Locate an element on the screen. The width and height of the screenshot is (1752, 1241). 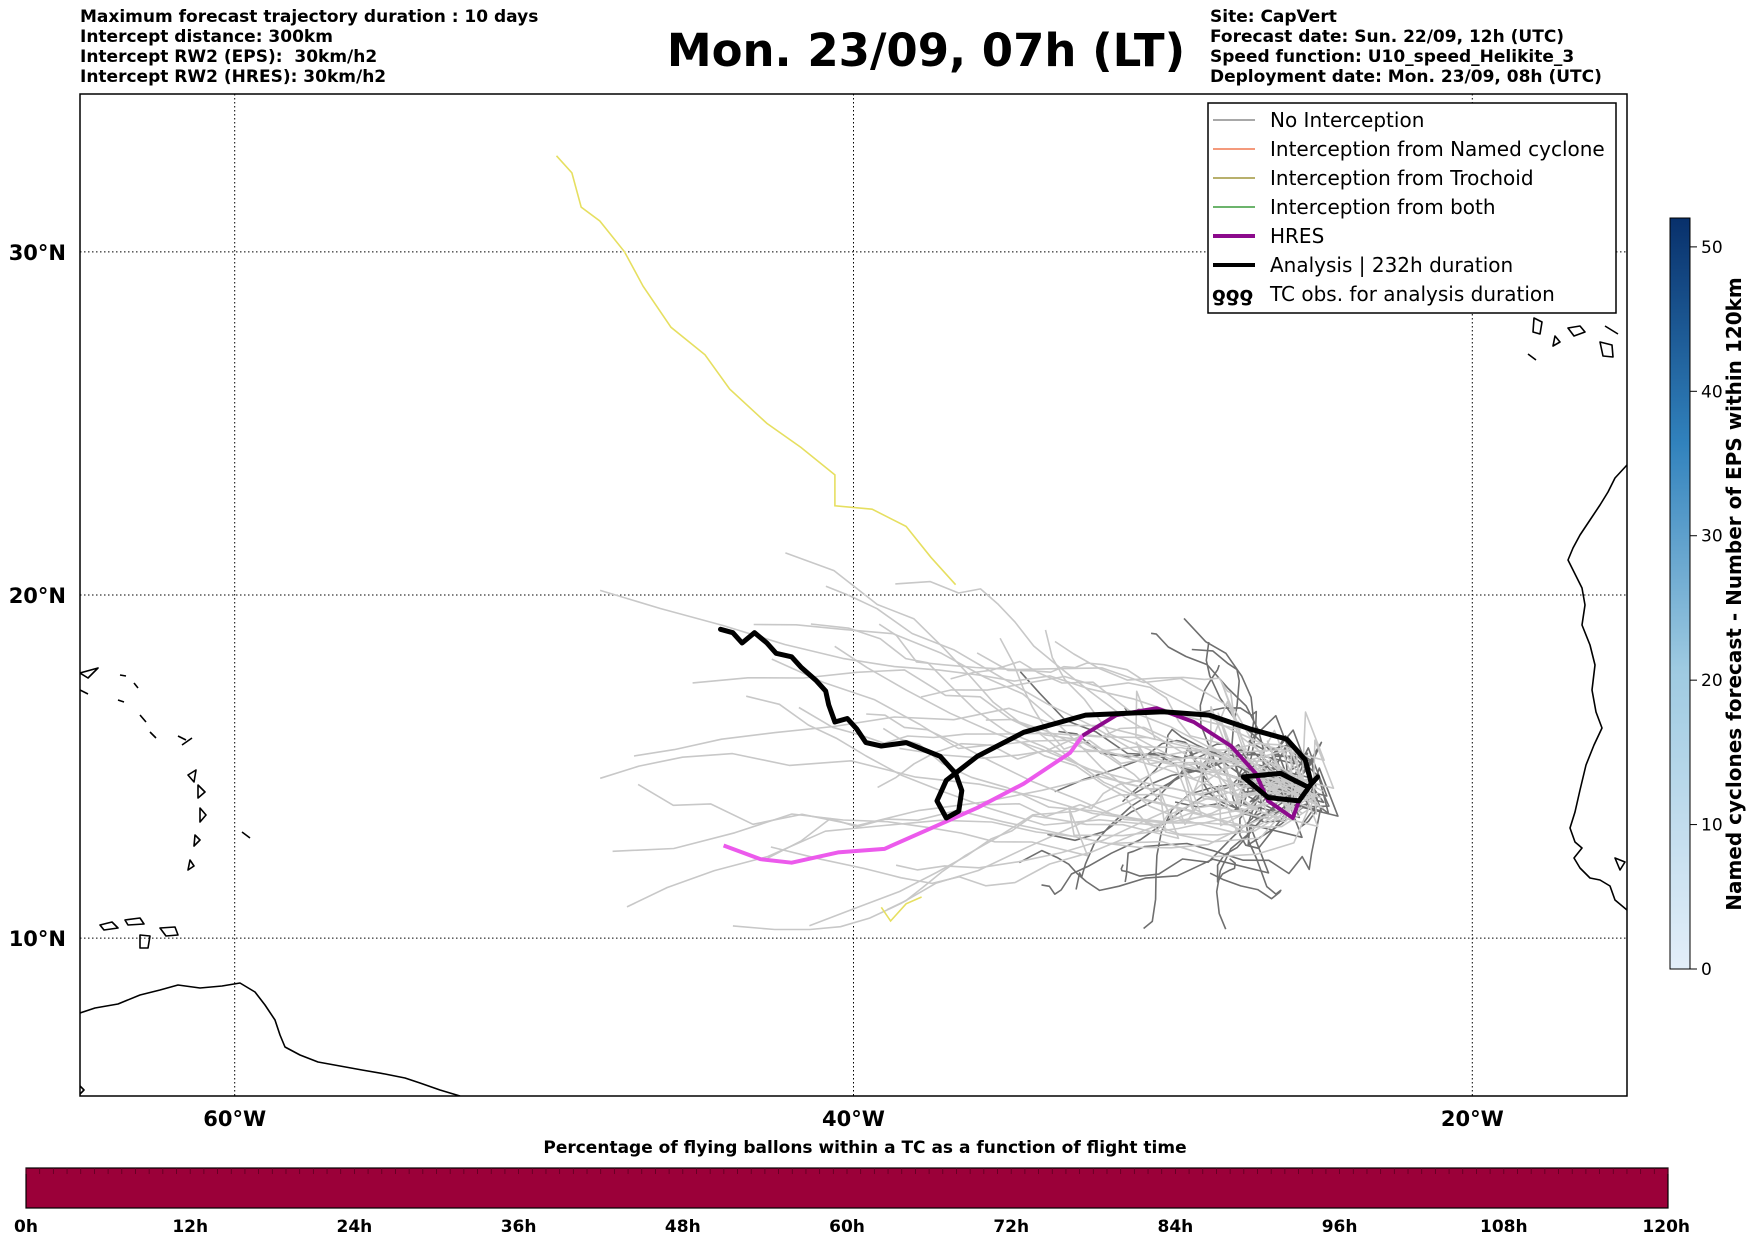
lat-tick-label: 30°N is located at coordinates (37, 253).